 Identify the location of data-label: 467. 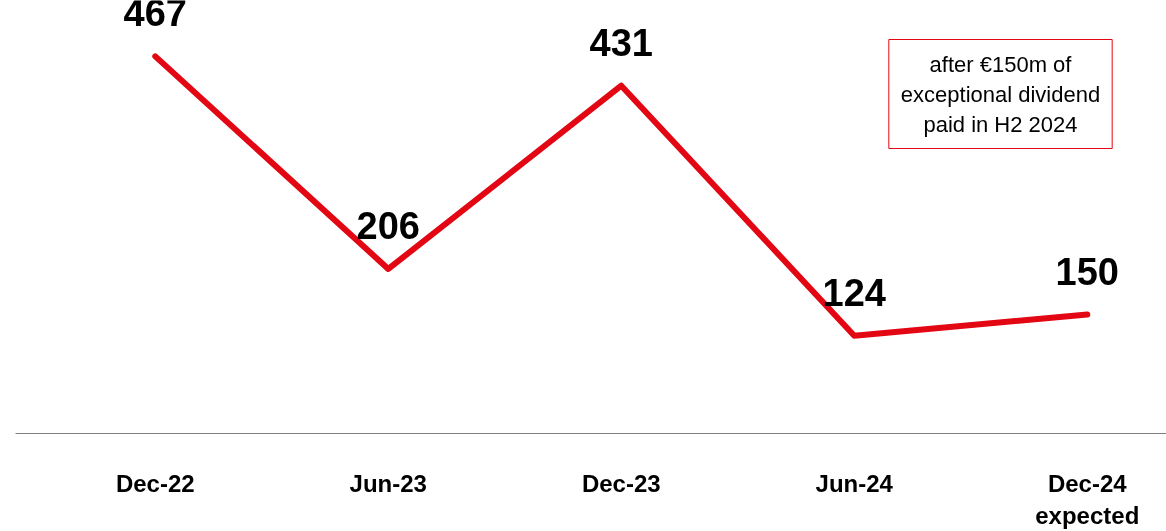
(155, 17).